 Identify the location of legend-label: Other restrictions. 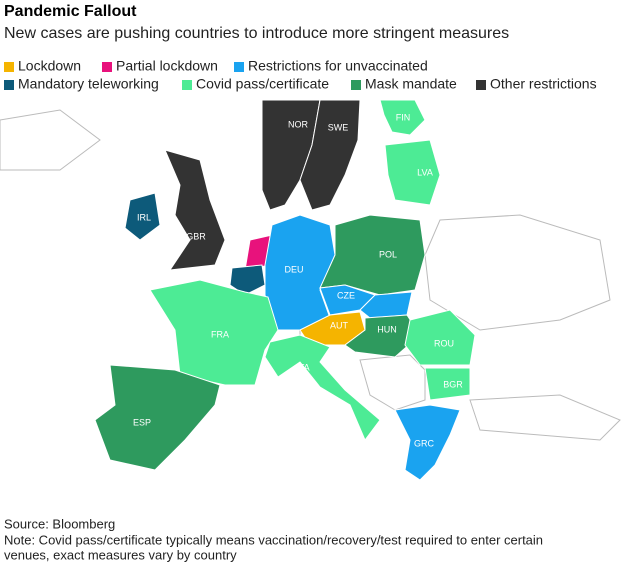
(543, 84).